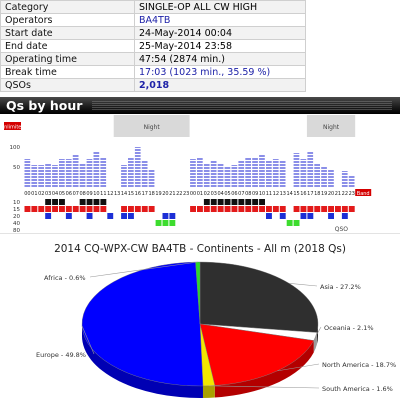 The height and width of the screenshot is (402, 400). I want to click on info-key: Operating time, so click(67, 59).